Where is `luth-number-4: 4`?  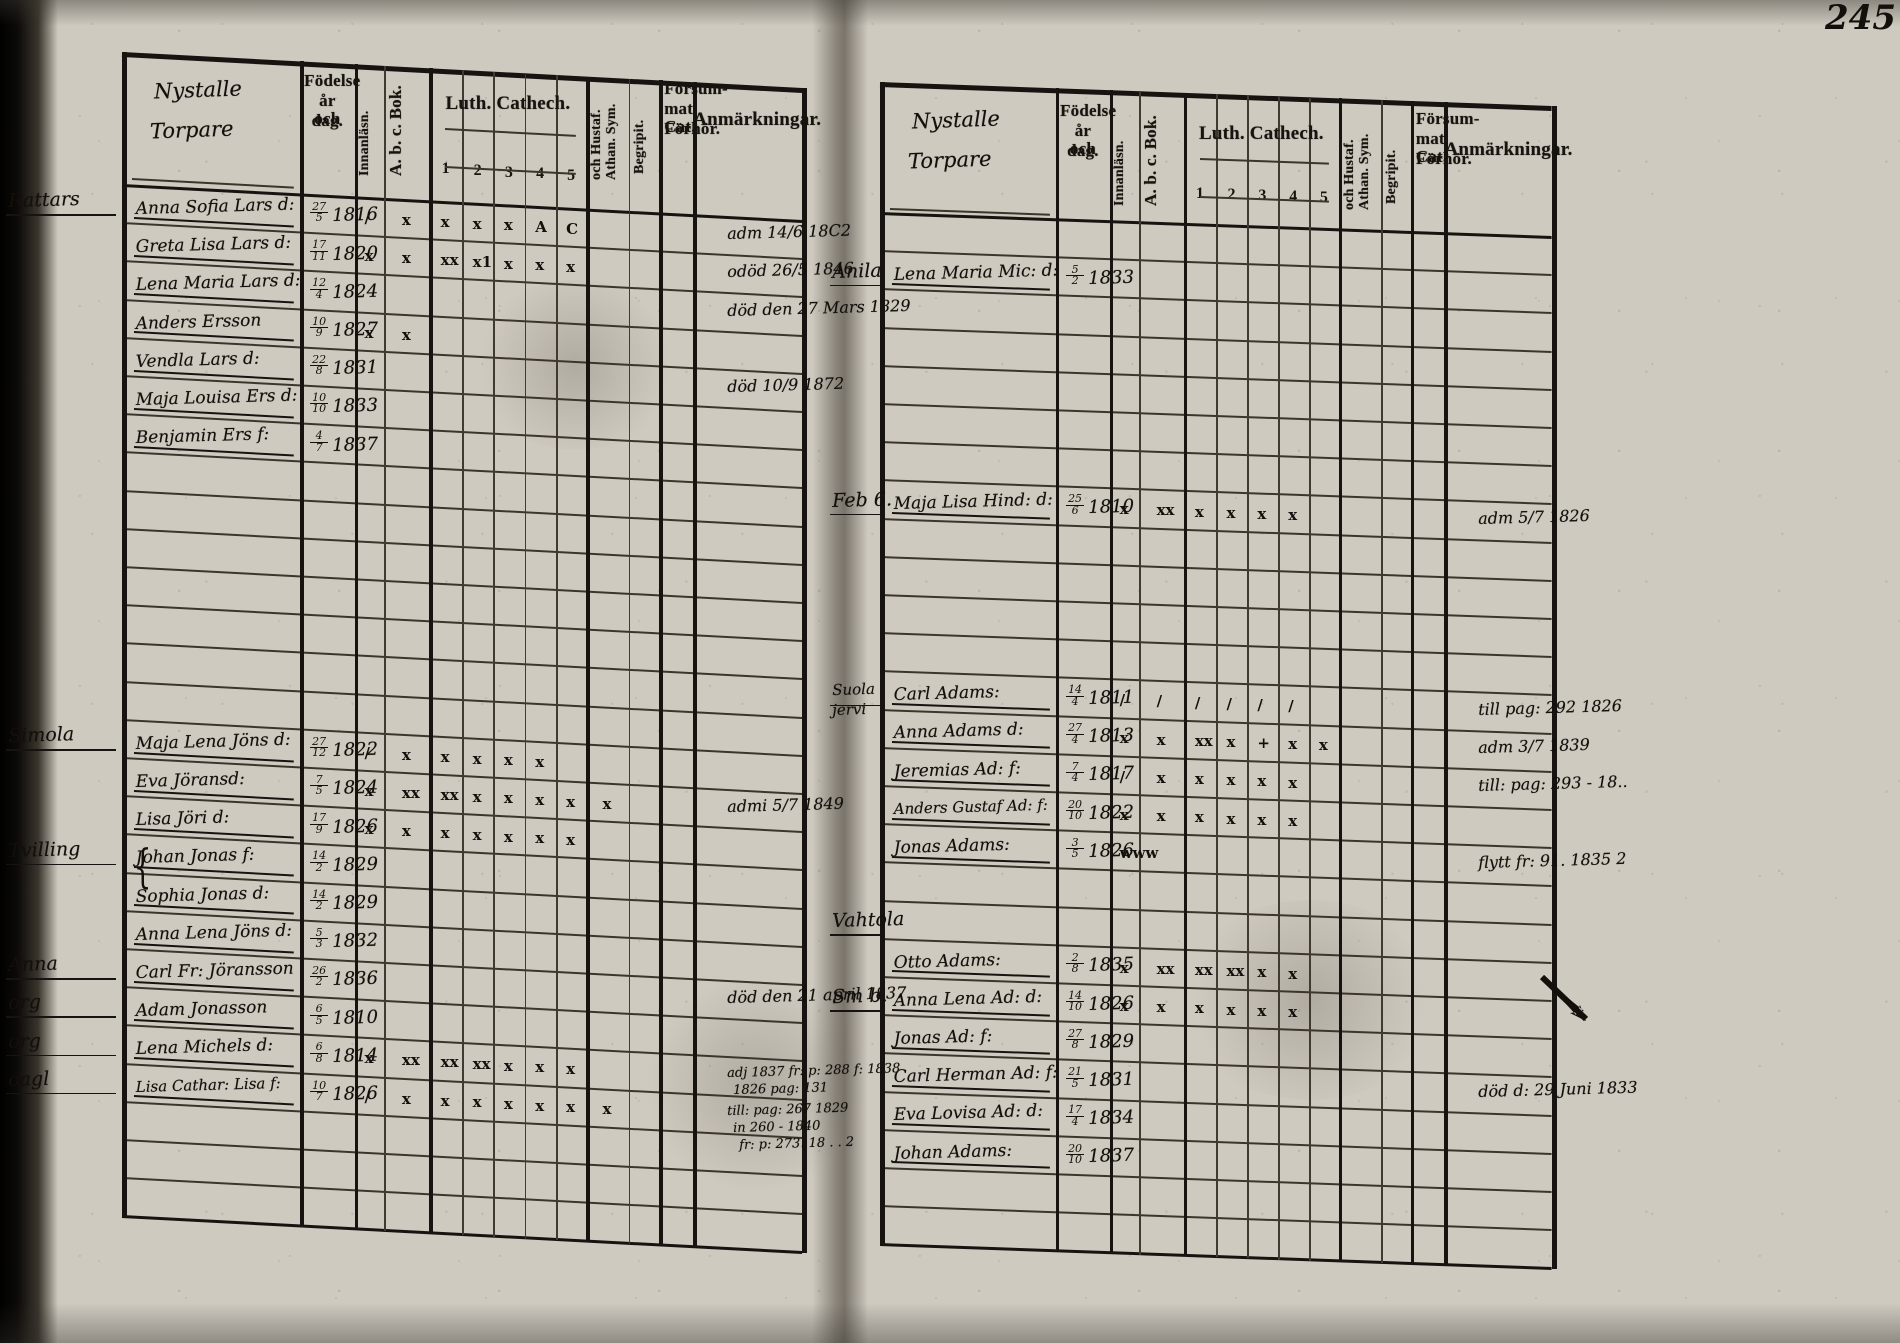 luth-number-4: 4 is located at coordinates (1293, 197).